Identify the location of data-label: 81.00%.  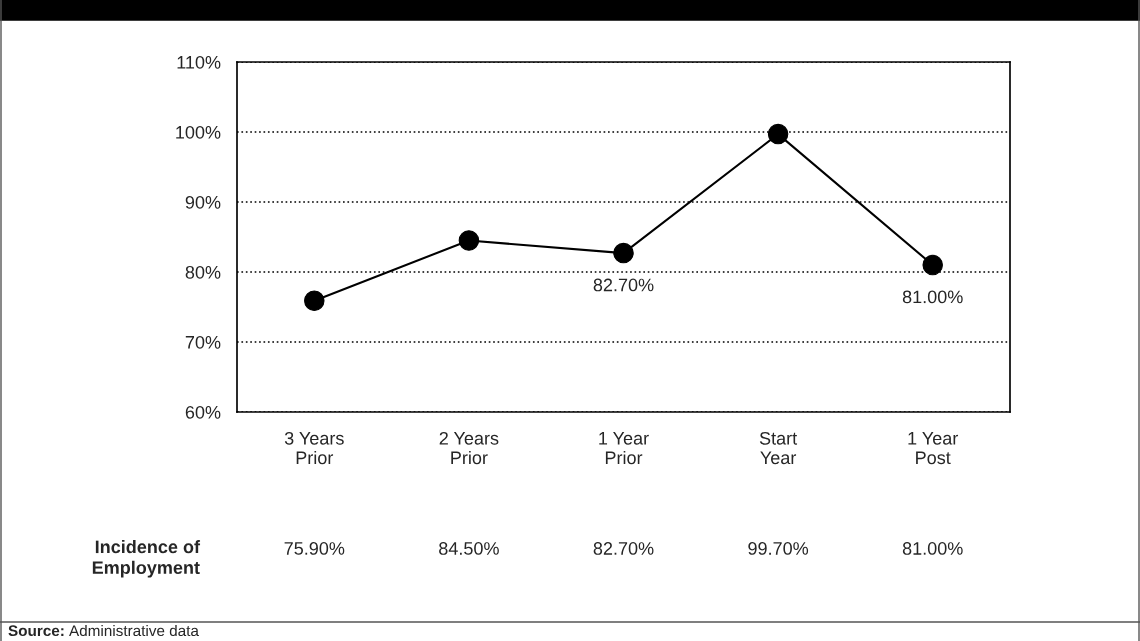
(932, 297).